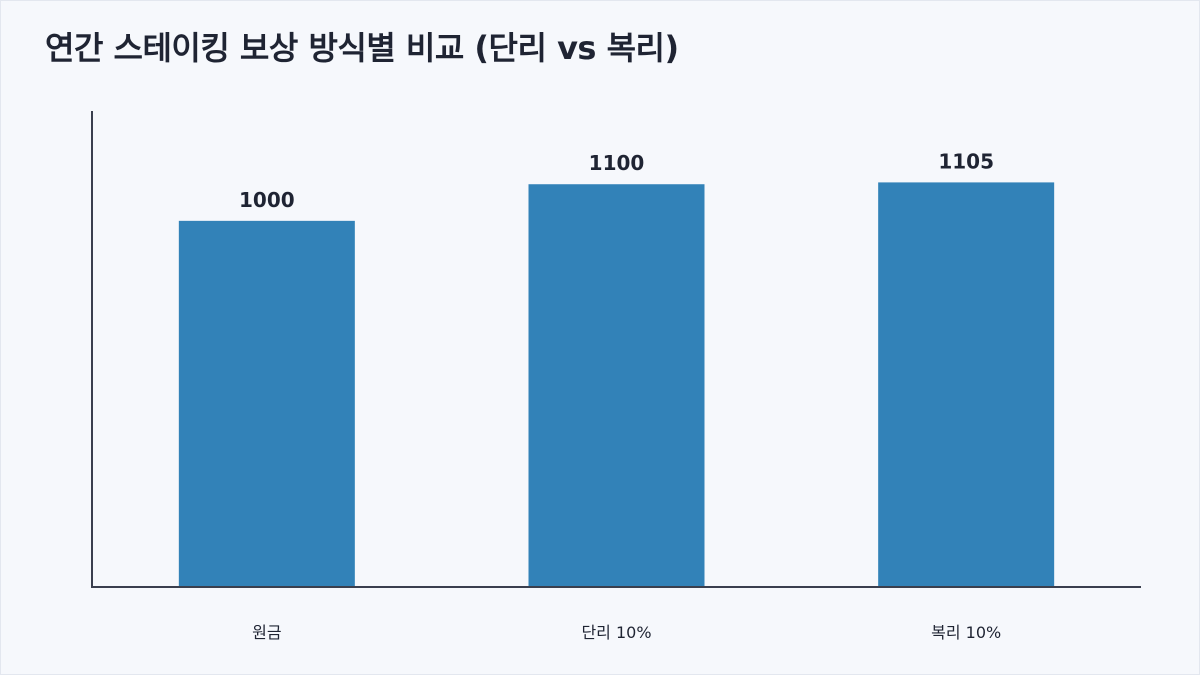 This screenshot has width=1200, height=675. I want to click on x-tick-label-0: 원금, so click(266, 632).